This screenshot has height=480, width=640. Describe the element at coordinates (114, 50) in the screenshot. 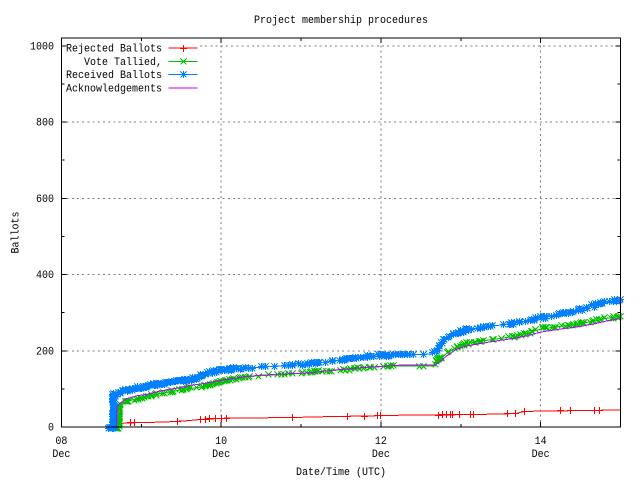

I see `svg-text: Rejected Ballots` at that location.